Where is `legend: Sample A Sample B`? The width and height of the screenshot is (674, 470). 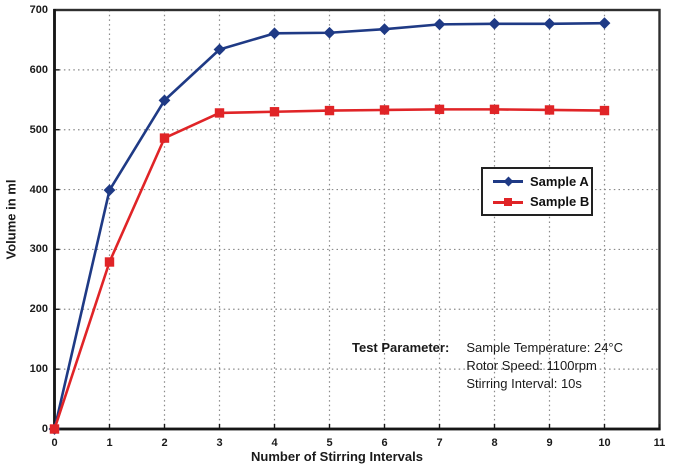 legend: Sample A Sample B is located at coordinates (537, 191).